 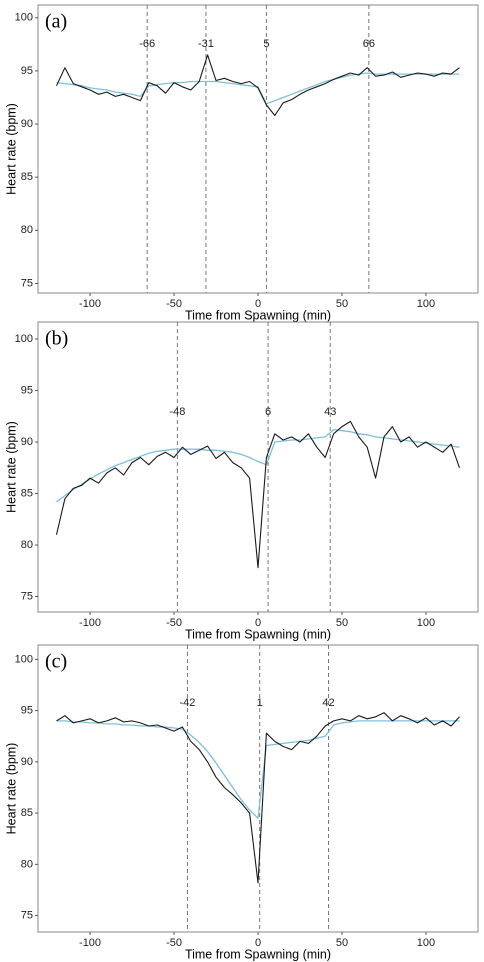 I want to click on reference-label: 5, so click(x=266, y=44).